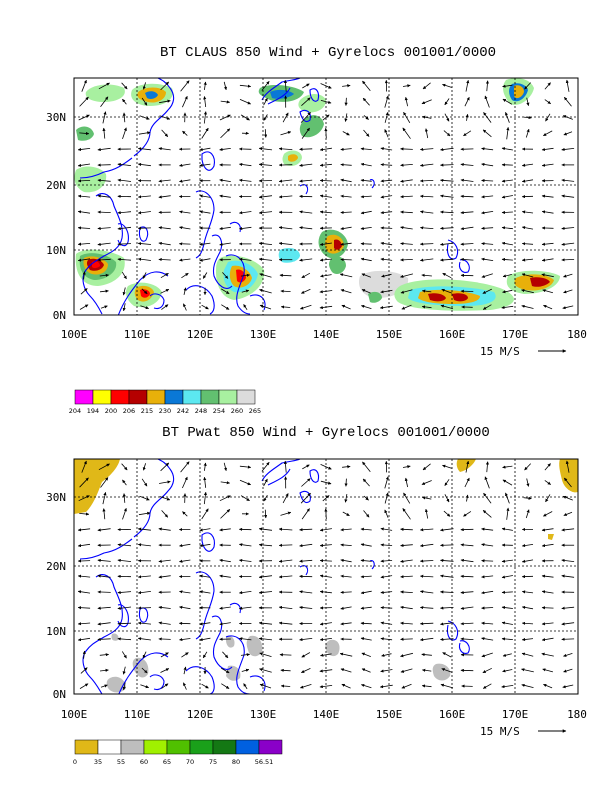 This screenshot has width=612, height=792. Describe the element at coordinates (577, 714) in the screenshot. I see `x-tick-label: 180` at that location.